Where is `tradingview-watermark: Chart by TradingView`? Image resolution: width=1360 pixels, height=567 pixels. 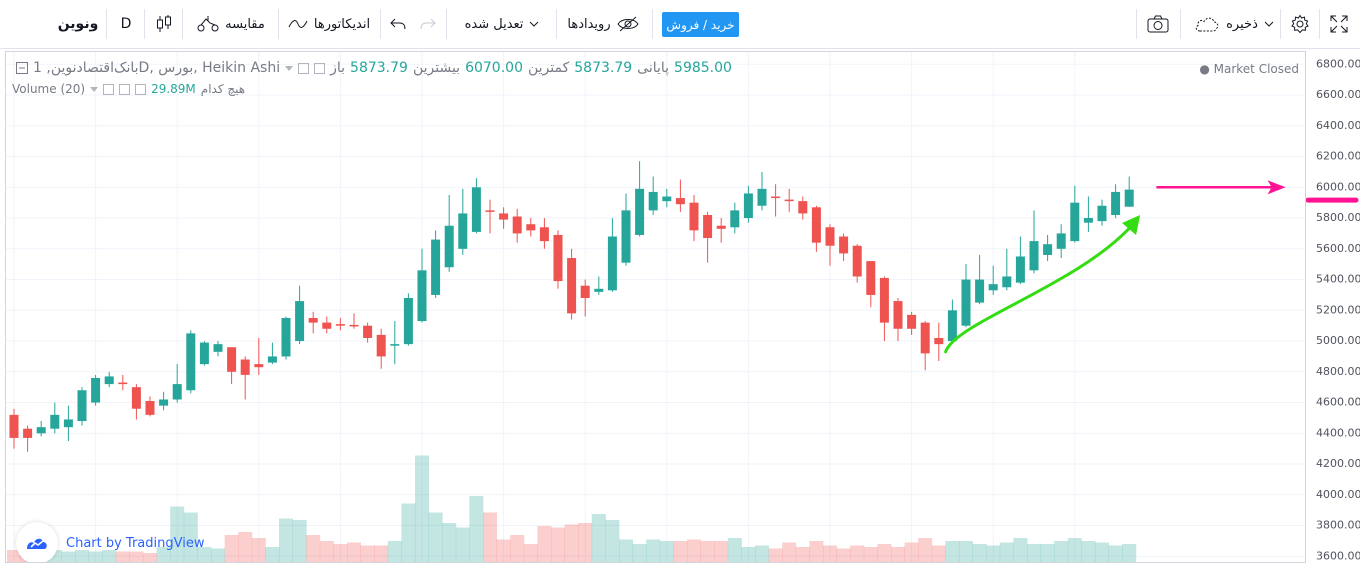
tradingview-watermark: Chart by TradingView is located at coordinates (110, 542).